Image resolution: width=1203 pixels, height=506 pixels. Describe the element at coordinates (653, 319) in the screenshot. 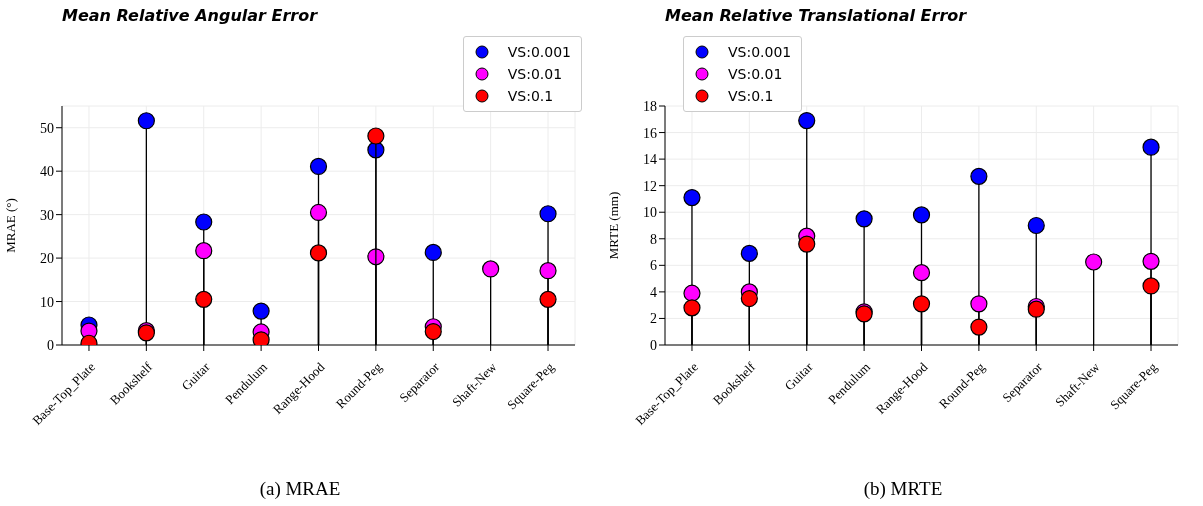

I see `y-tick-label: 2` at that location.